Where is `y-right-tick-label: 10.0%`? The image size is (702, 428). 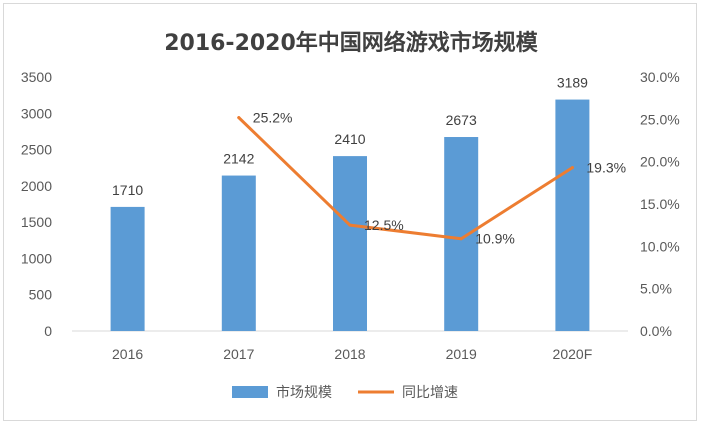
y-right-tick-label: 10.0% is located at coordinates (660, 246).